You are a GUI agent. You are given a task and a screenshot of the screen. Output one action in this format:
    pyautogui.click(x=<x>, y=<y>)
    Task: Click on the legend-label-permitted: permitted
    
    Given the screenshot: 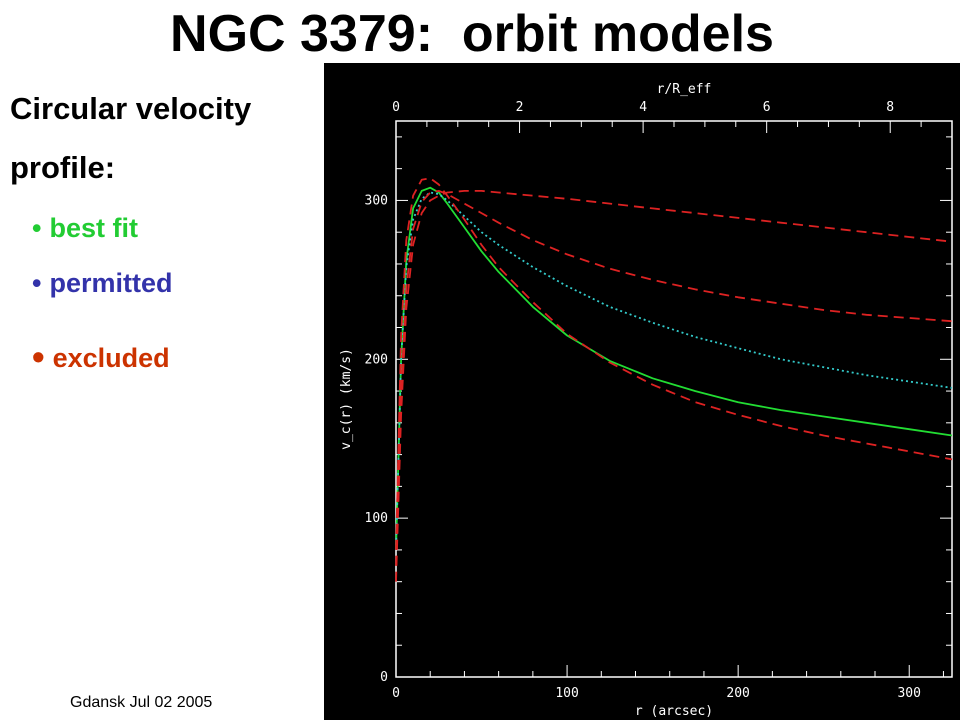 What is the action you would take?
    pyautogui.click(x=111, y=283)
    